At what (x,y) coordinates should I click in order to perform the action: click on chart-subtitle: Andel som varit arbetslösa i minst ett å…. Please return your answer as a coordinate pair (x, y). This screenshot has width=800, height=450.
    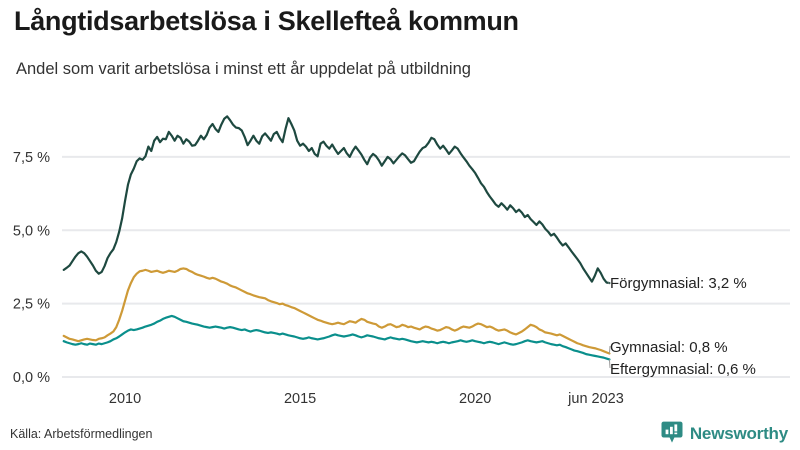
    Looking at the image, I should click on (243, 69).